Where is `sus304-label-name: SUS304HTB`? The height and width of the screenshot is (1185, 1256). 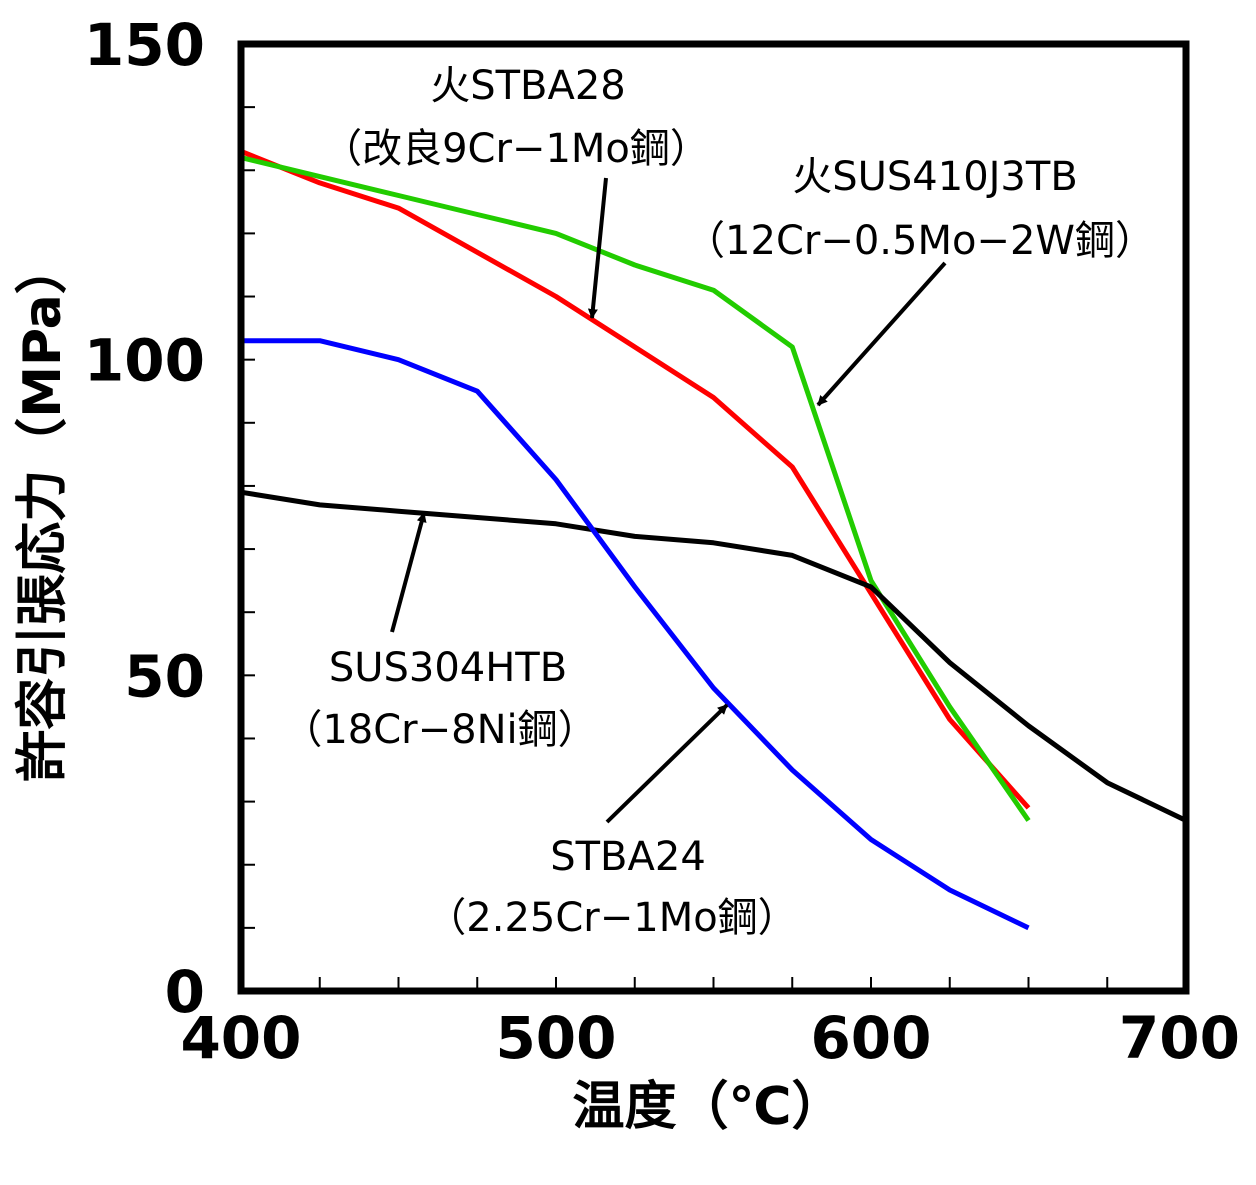 sus304-label-name: SUS304HTB is located at coordinates (448, 668).